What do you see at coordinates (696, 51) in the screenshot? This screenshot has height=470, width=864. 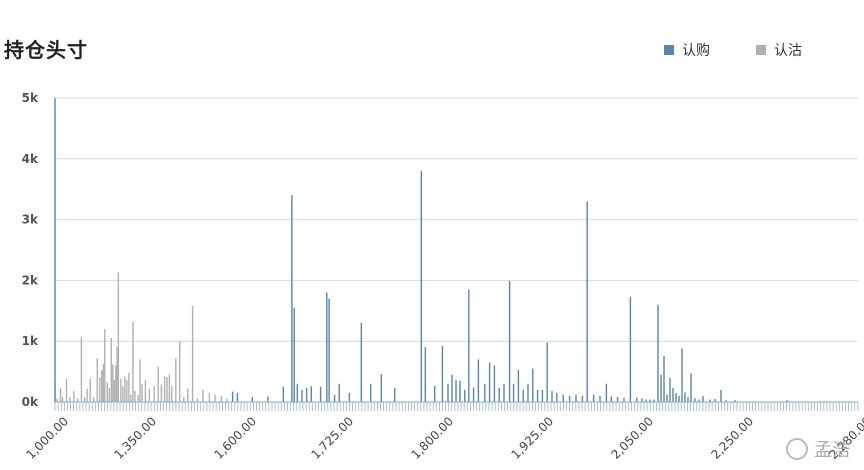 I see `legend-label-call: 认购` at bounding box center [696, 51].